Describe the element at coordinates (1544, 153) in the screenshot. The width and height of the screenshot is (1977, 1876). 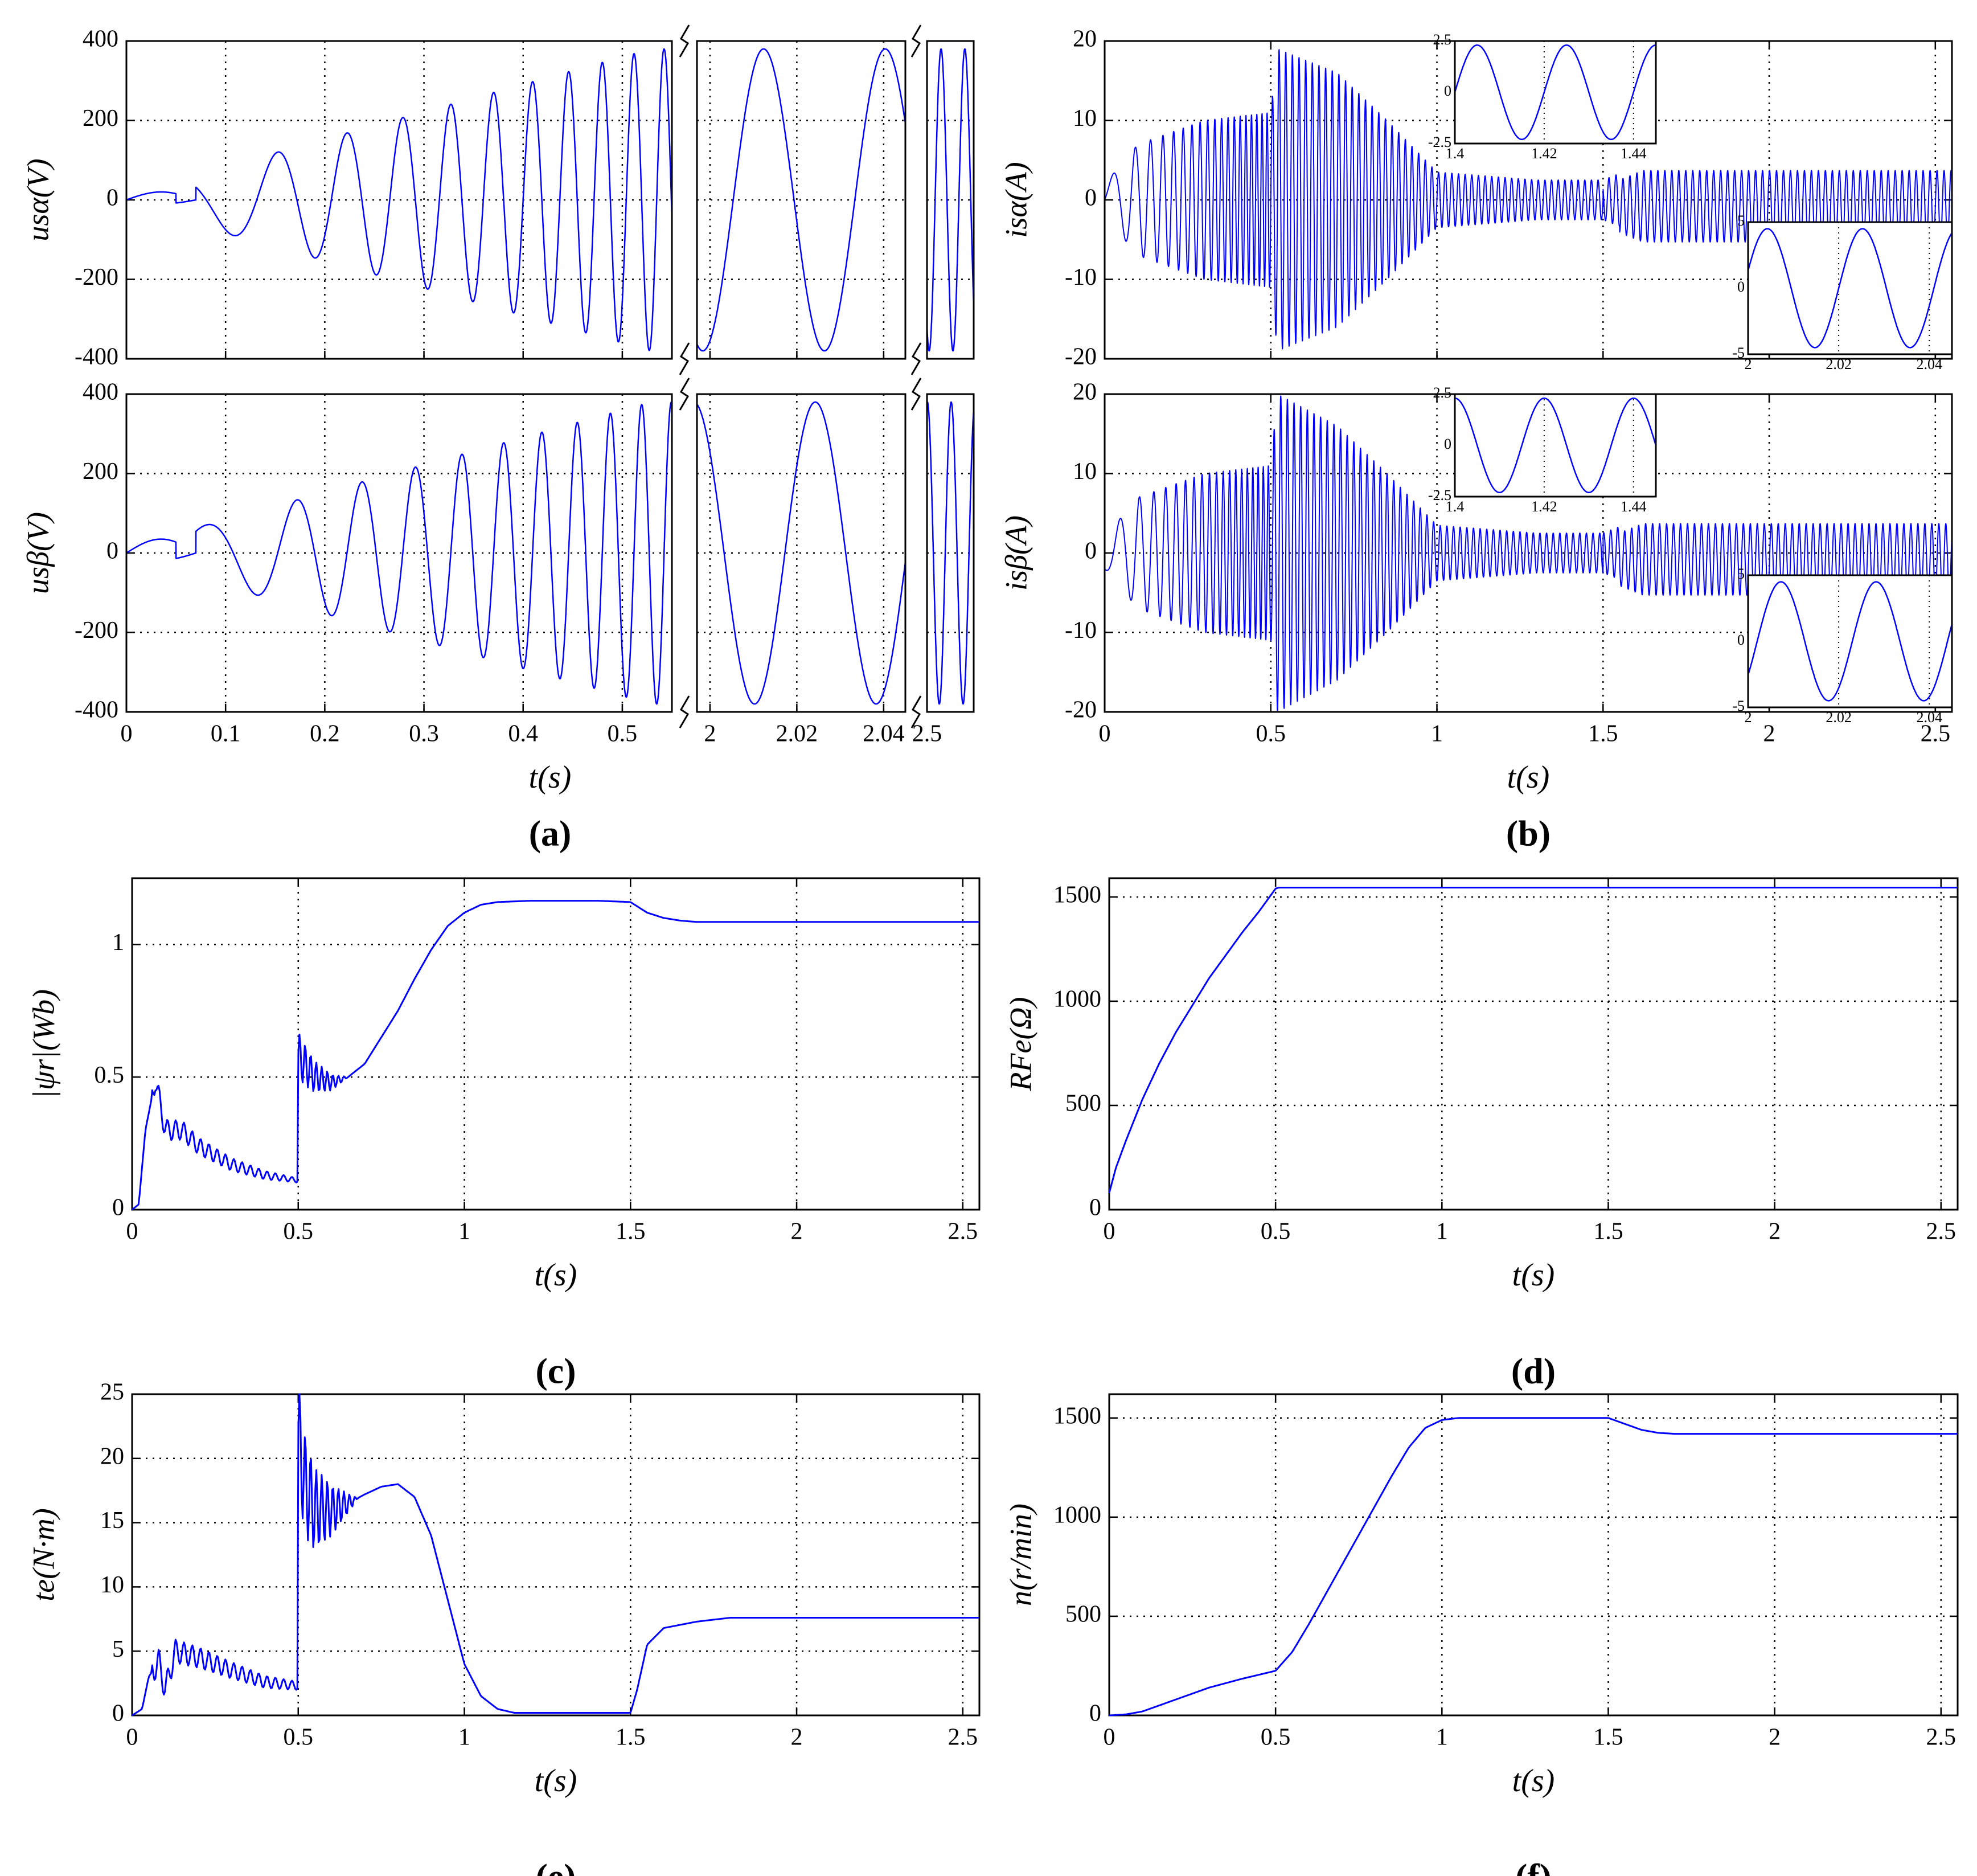
I see `inset-x-tick-label: 1.42` at that location.